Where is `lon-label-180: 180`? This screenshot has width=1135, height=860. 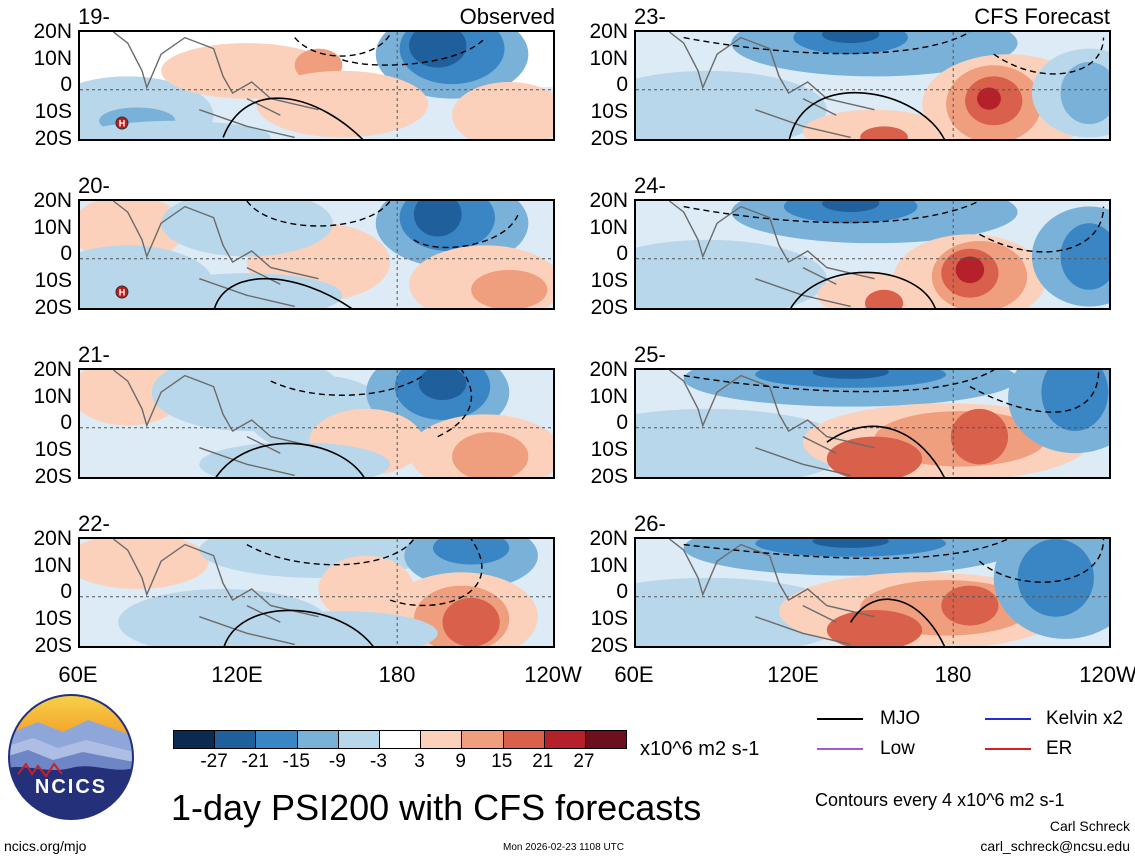 lon-label-180: 180 is located at coordinates (397, 674).